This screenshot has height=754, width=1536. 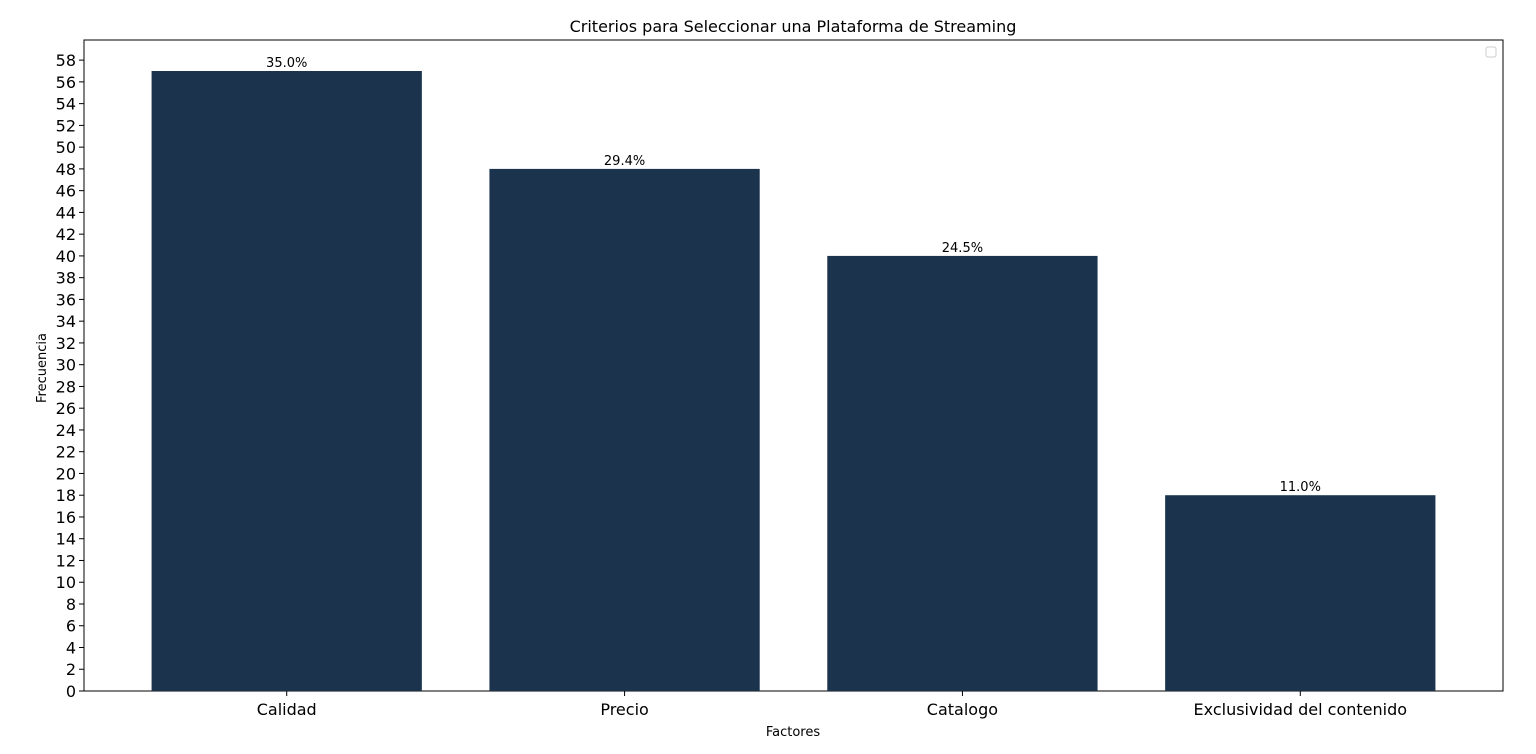 What do you see at coordinates (1491, 52) in the screenshot?
I see `legend` at bounding box center [1491, 52].